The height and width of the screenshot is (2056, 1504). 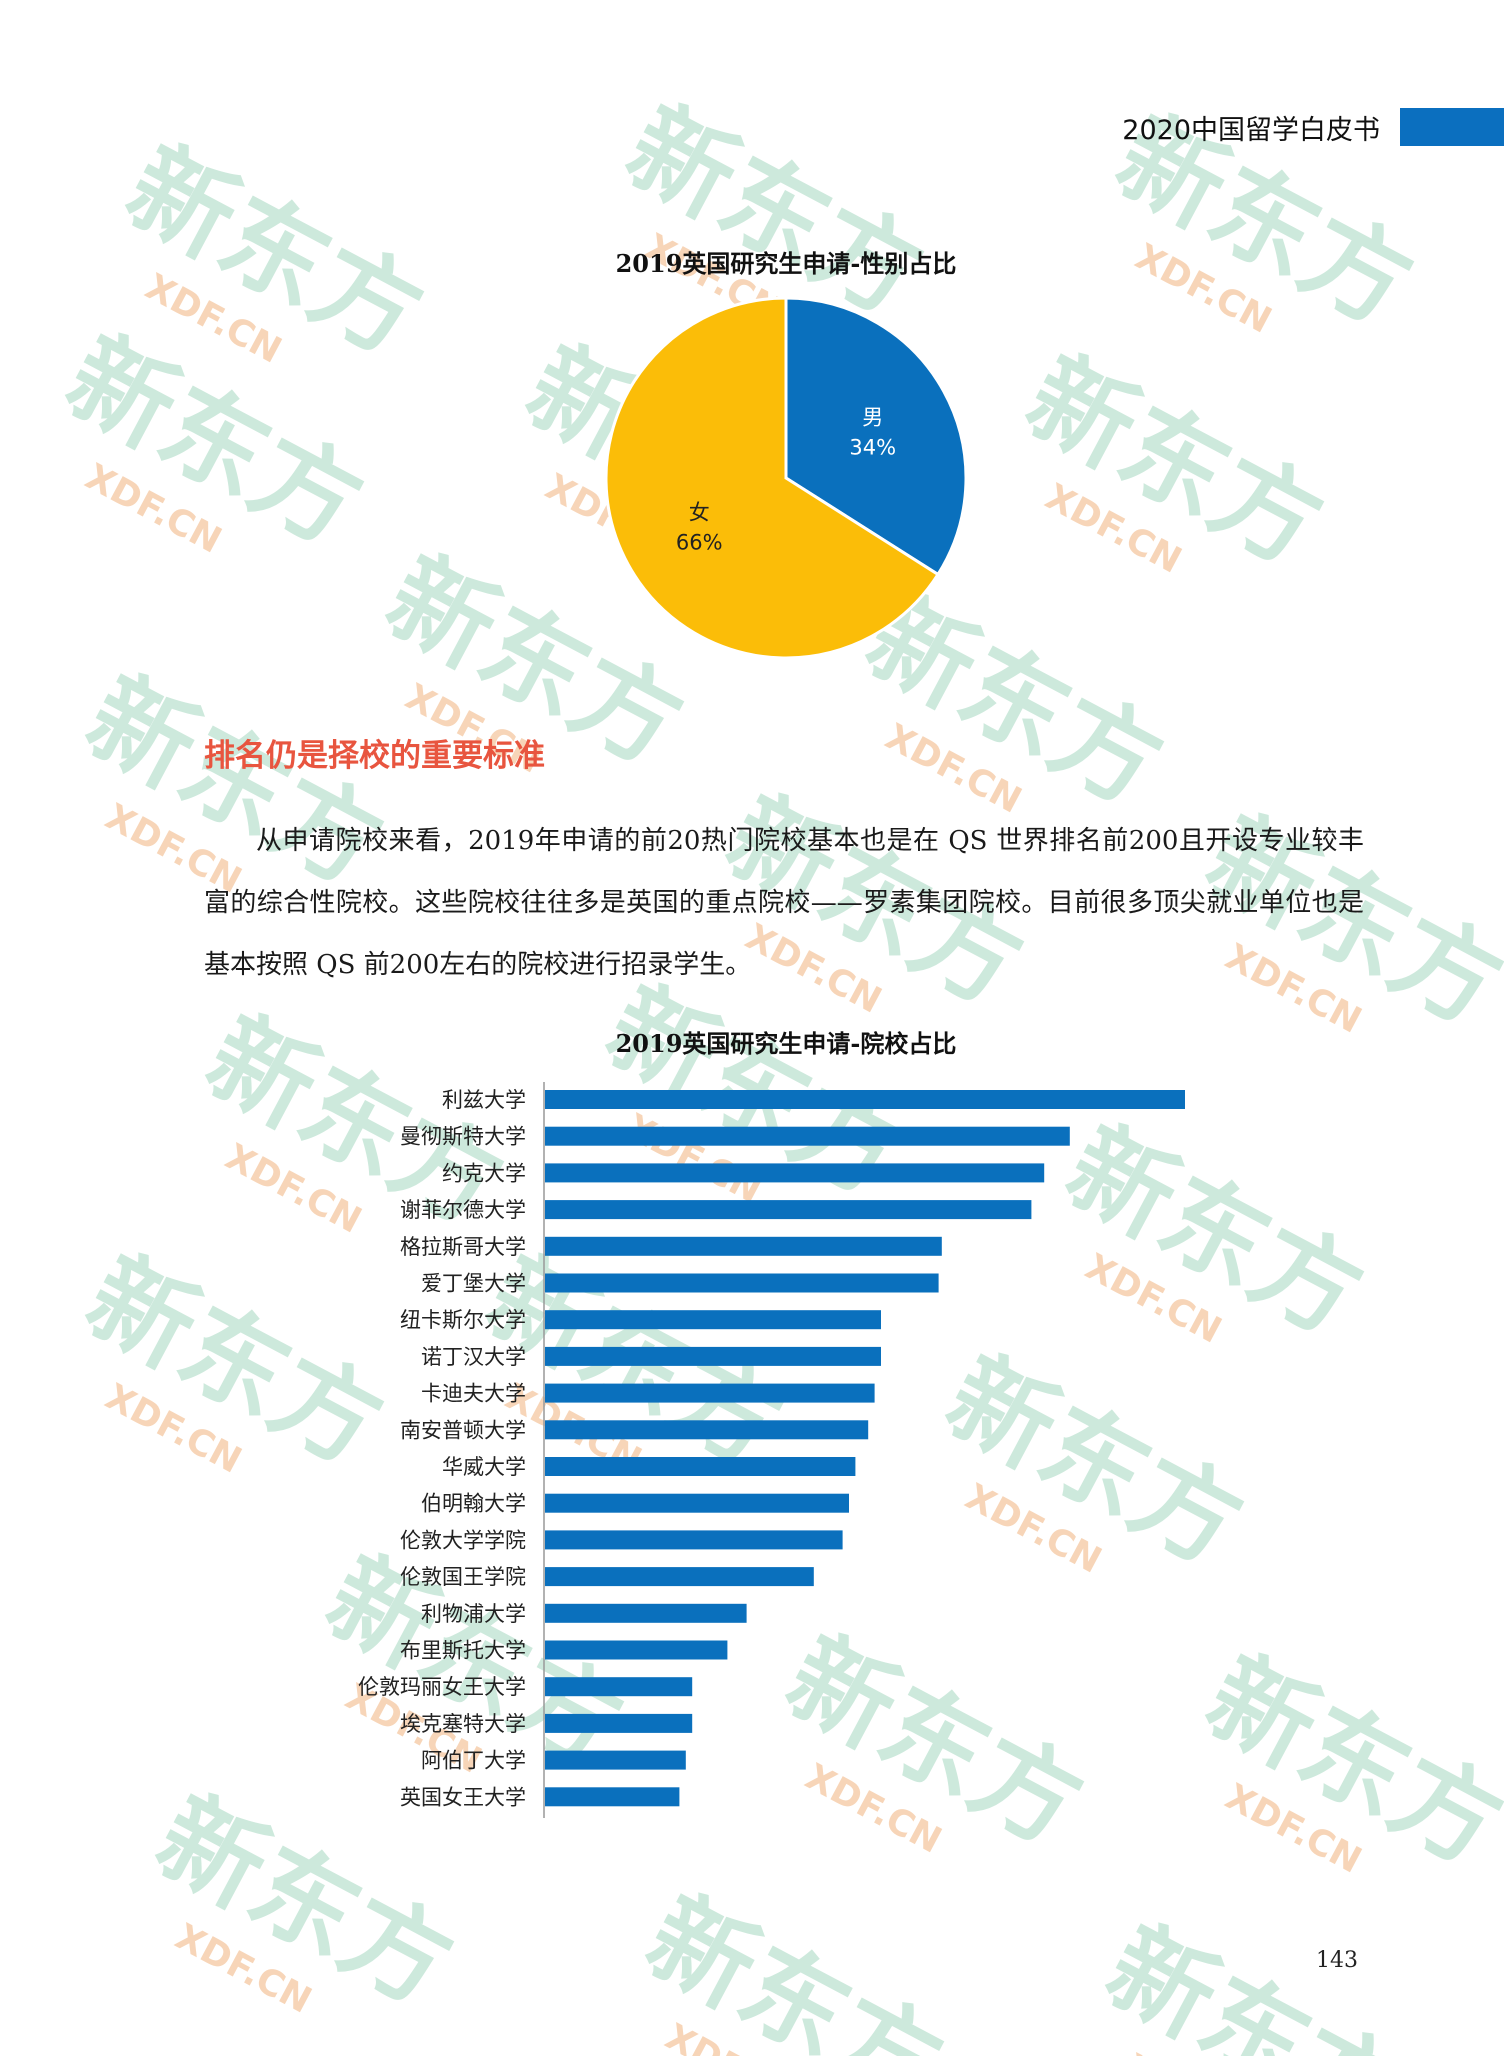 What do you see at coordinates (473, 1761) in the screenshot?
I see `bar-category-label: 阿伯丁大学` at bounding box center [473, 1761].